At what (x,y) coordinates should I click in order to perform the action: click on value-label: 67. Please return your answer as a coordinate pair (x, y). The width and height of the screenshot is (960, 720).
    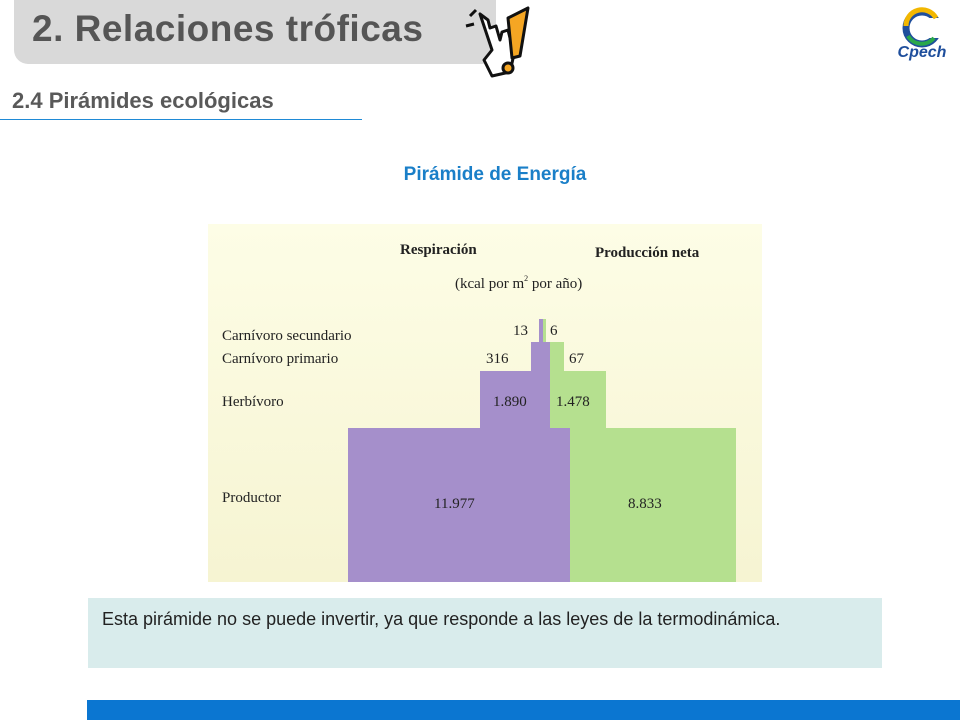
    Looking at the image, I should click on (577, 359).